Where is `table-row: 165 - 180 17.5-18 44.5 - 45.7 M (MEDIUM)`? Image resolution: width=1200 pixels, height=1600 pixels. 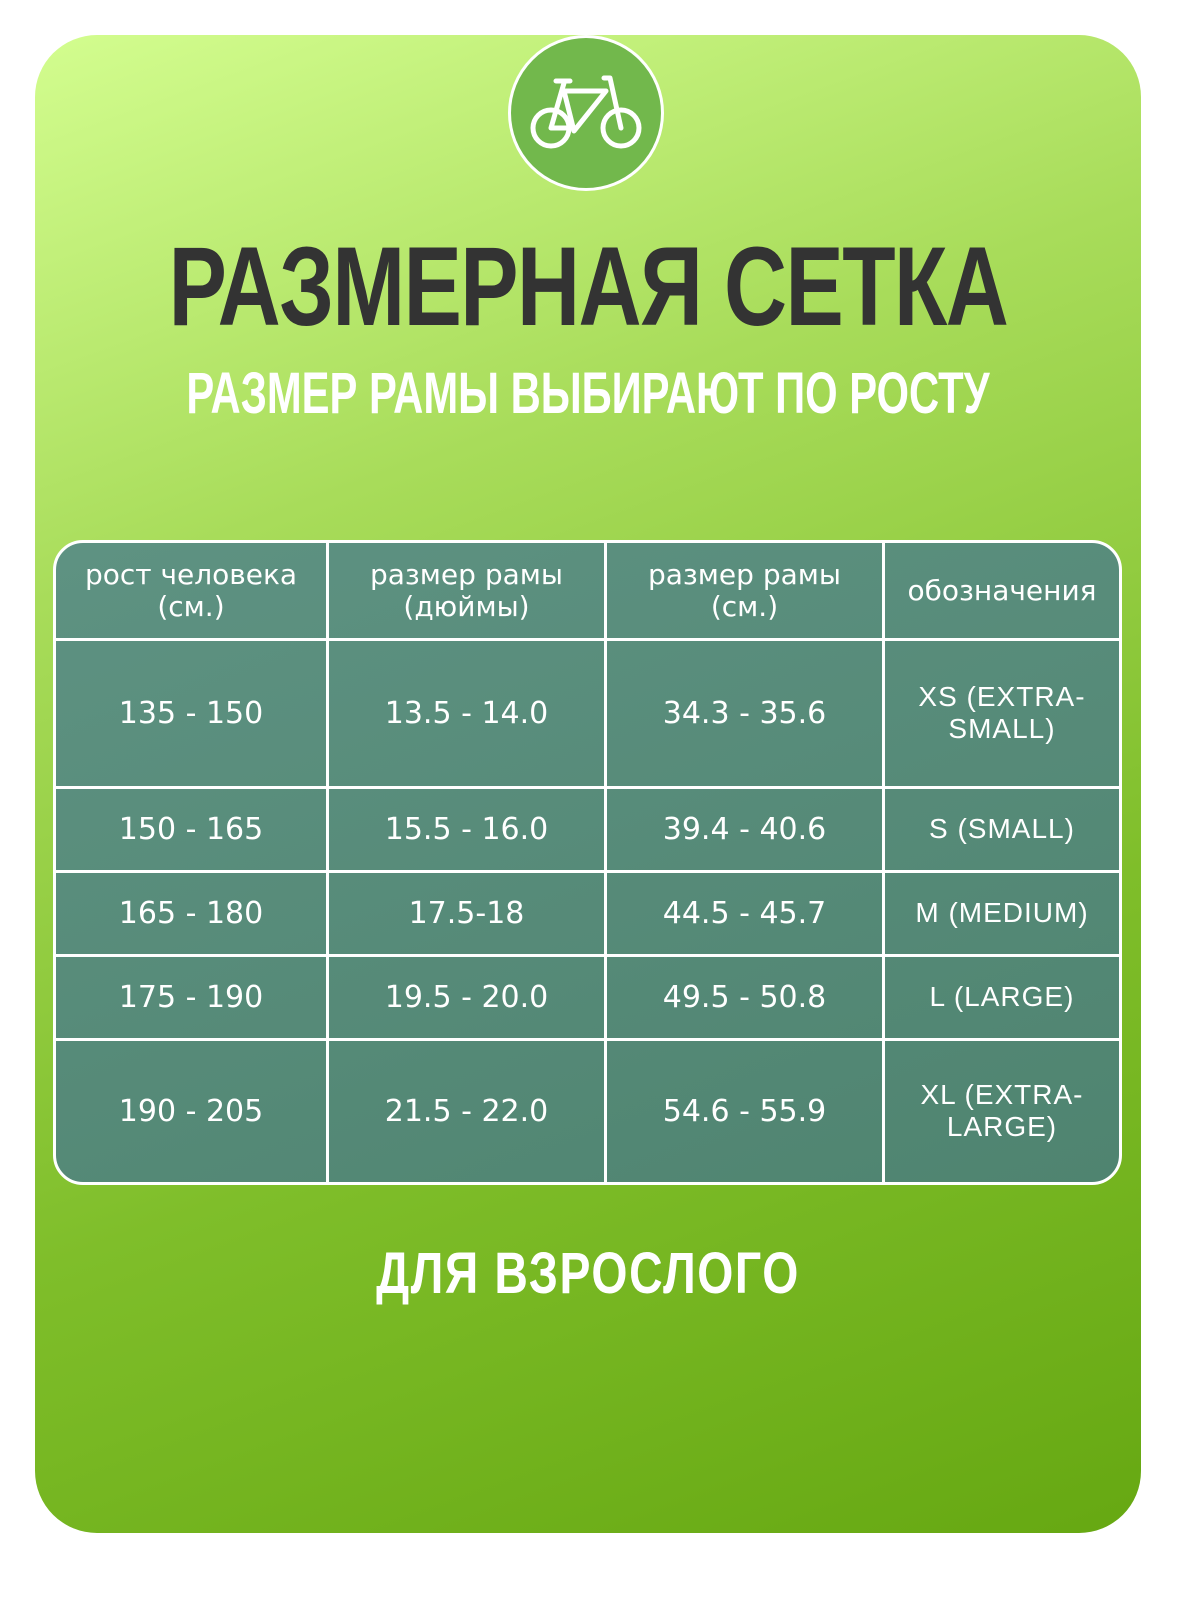
table-row: 165 - 180 17.5-18 44.5 - 45.7 M (MEDIUM) is located at coordinates (587, 914).